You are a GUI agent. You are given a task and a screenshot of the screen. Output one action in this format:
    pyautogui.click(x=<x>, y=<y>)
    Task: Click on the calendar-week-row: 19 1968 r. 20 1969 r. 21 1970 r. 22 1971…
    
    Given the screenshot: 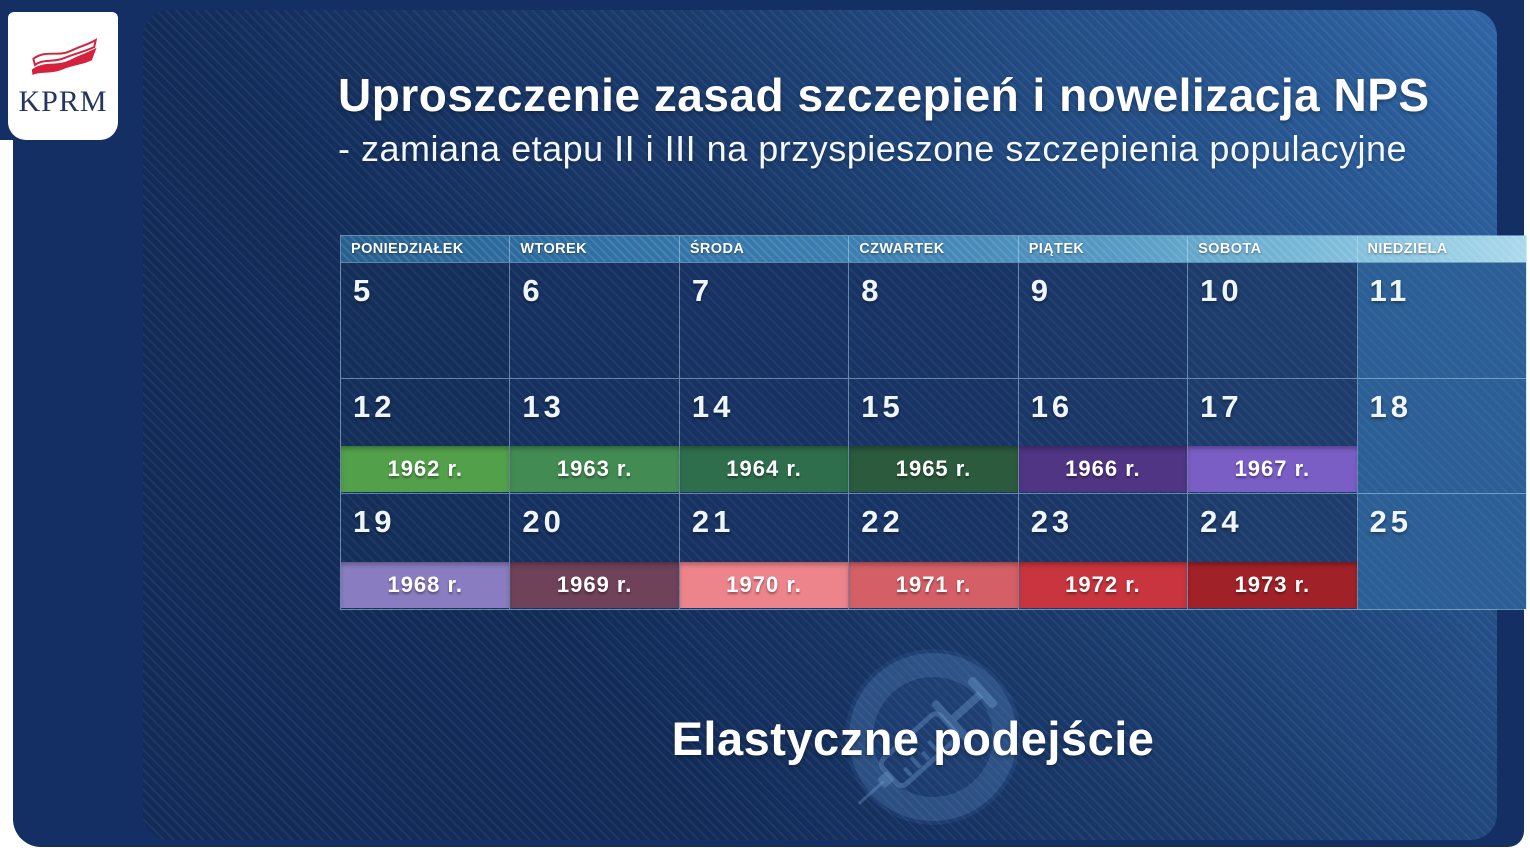 What is the action you would take?
    pyautogui.click(x=933, y=551)
    